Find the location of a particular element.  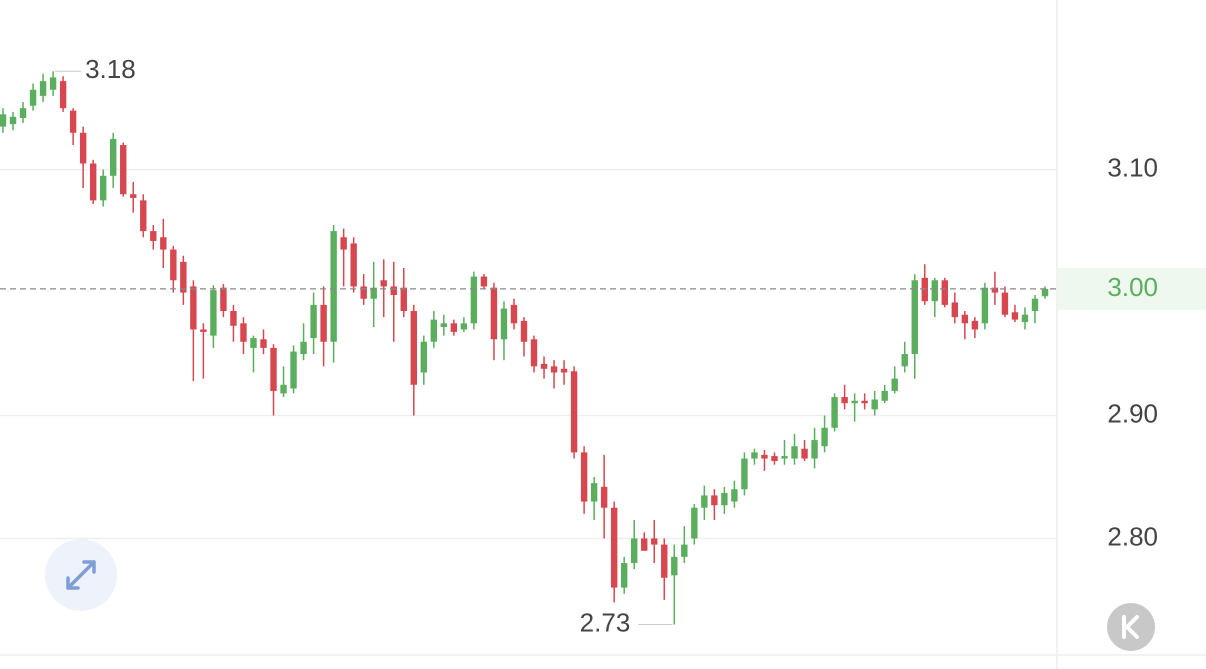

high-label: 3.18 is located at coordinates (110, 69).